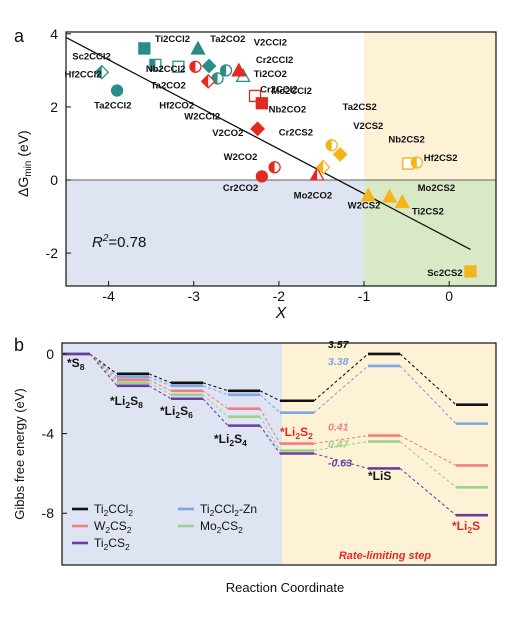 The width and height of the screenshot is (518, 620). I want to click on barrier-value: 3.57, so click(339, 345).